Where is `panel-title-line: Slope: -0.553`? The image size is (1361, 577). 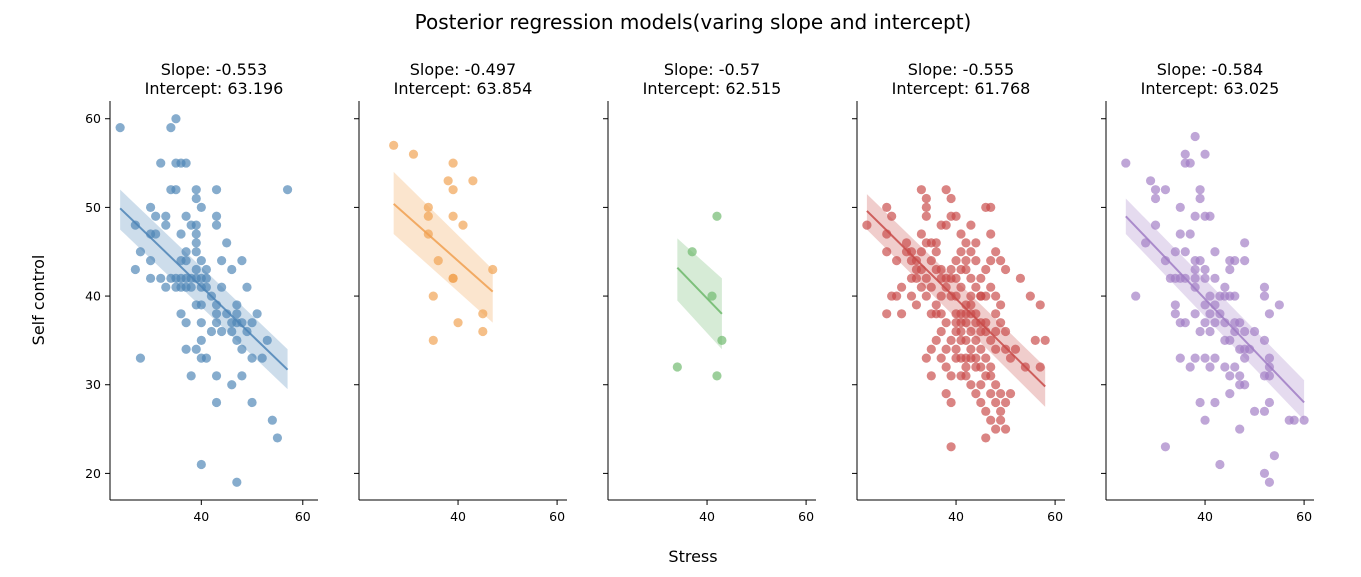
panel-title-line: Slope: -0.553 is located at coordinates (214, 69).